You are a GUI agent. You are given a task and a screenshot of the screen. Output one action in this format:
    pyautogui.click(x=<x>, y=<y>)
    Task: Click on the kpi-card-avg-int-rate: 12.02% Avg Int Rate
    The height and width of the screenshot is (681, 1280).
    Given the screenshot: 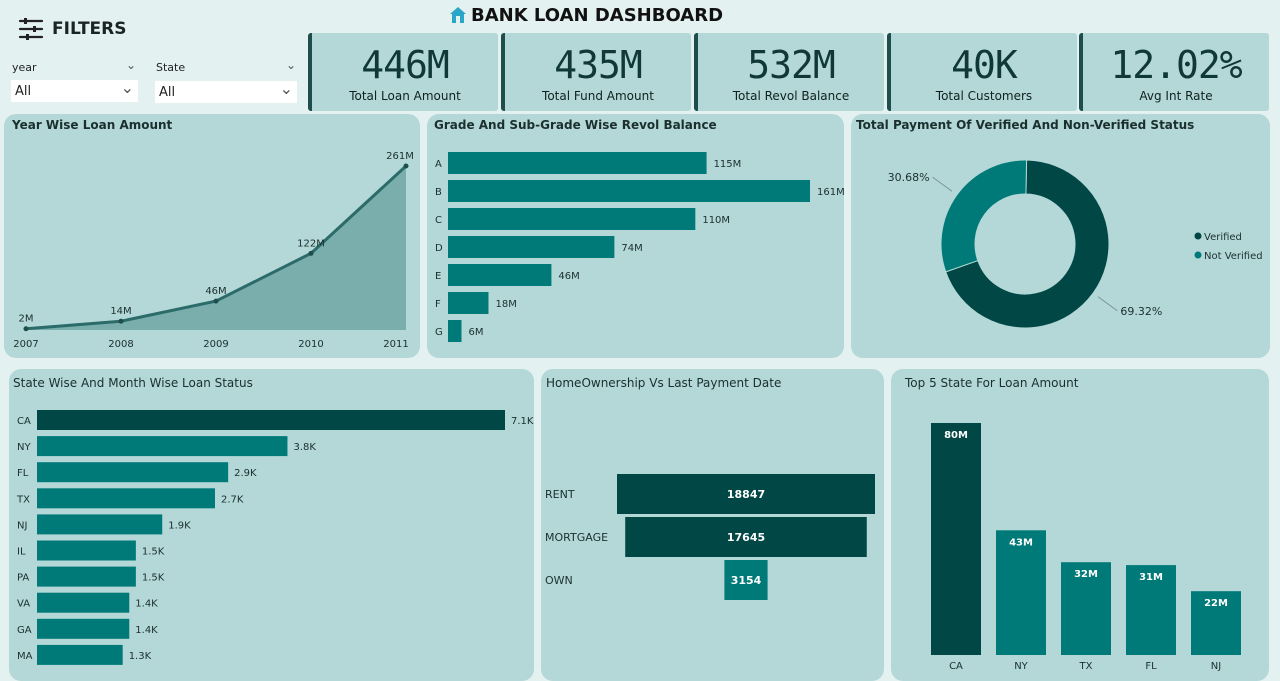 What is the action you would take?
    pyautogui.click(x=1174, y=72)
    